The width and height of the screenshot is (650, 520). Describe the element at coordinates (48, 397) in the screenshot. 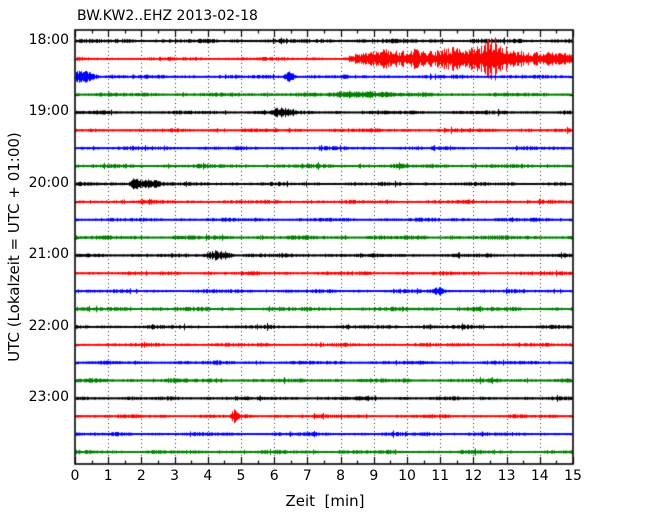

I see `y-tick-label: 23:00` at that location.